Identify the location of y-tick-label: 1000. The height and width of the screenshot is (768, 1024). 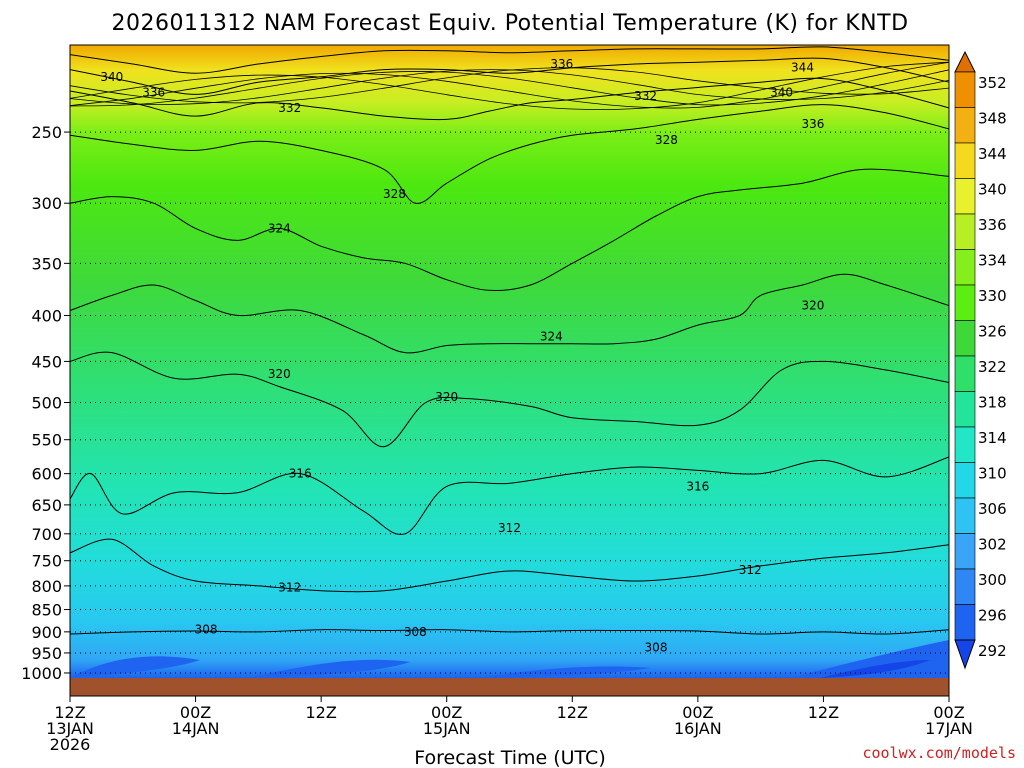
(41, 673).